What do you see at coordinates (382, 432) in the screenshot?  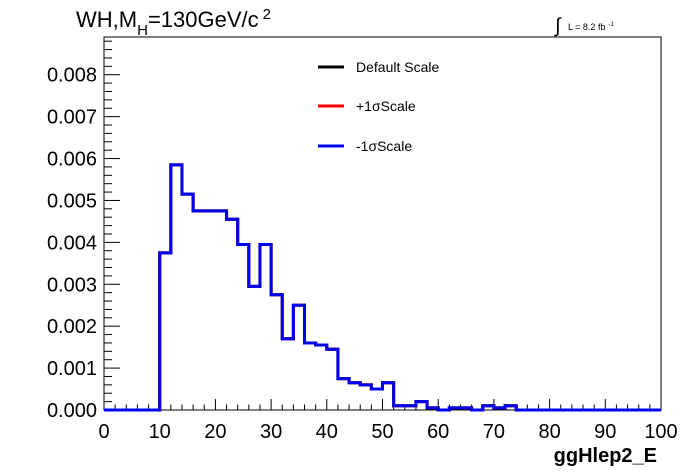 I see `x-tick-label: 50` at bounding box center [382, 432].